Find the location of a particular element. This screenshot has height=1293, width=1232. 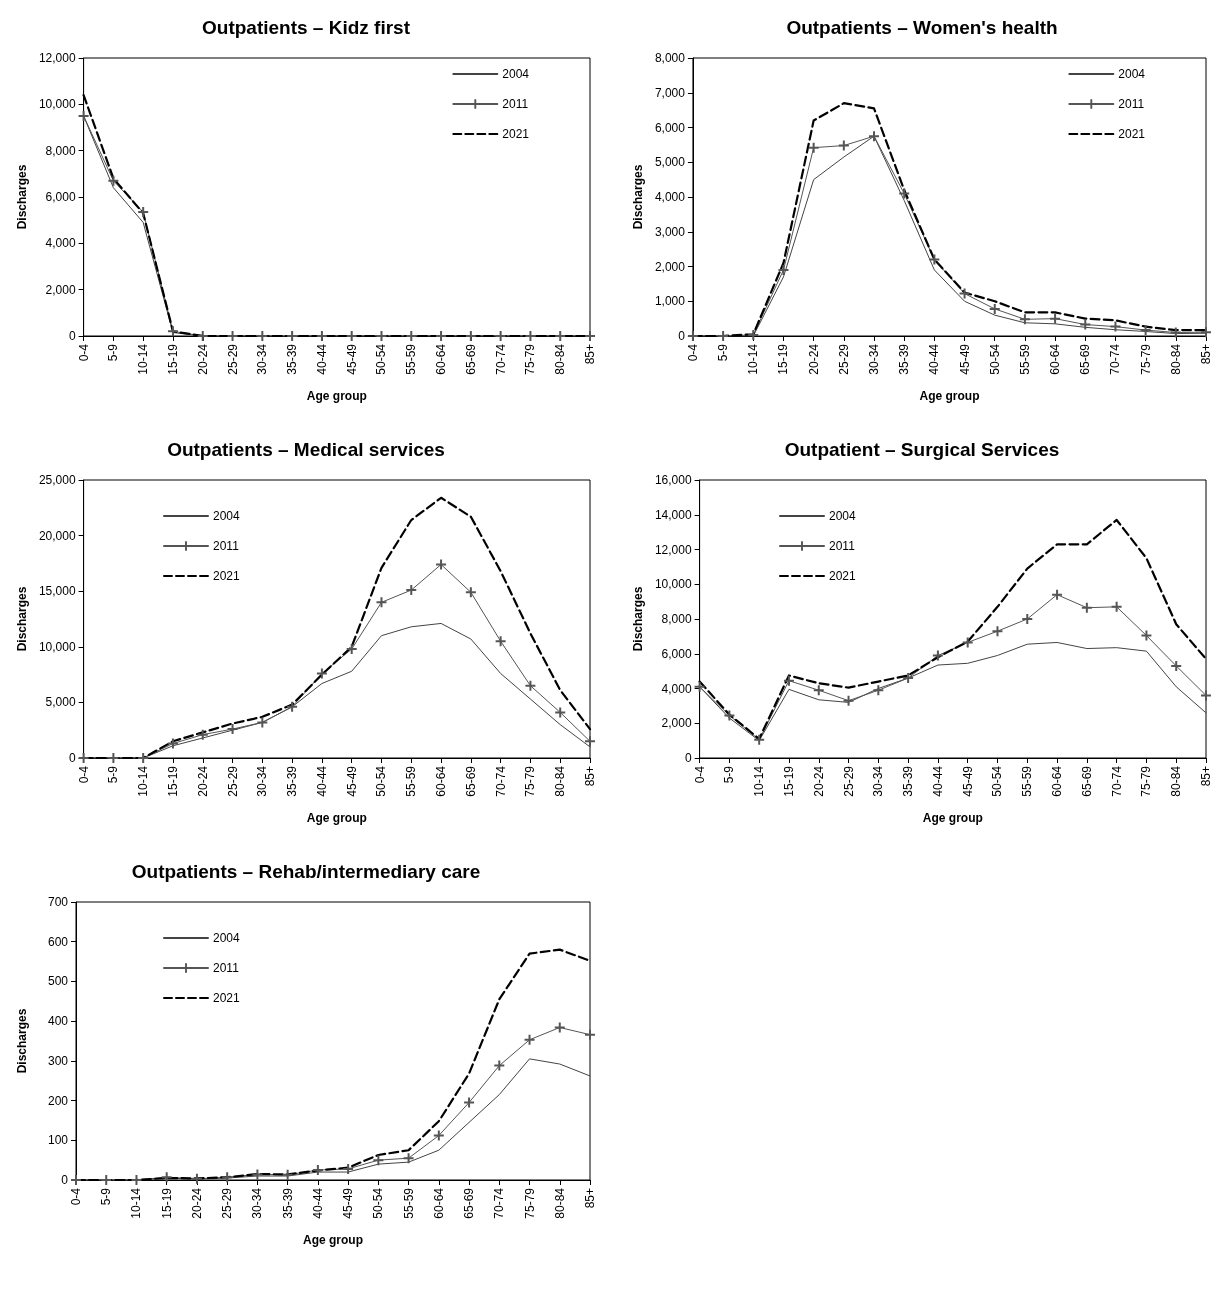

y-tick-label: 100 is located at coordinates (58, 1140).